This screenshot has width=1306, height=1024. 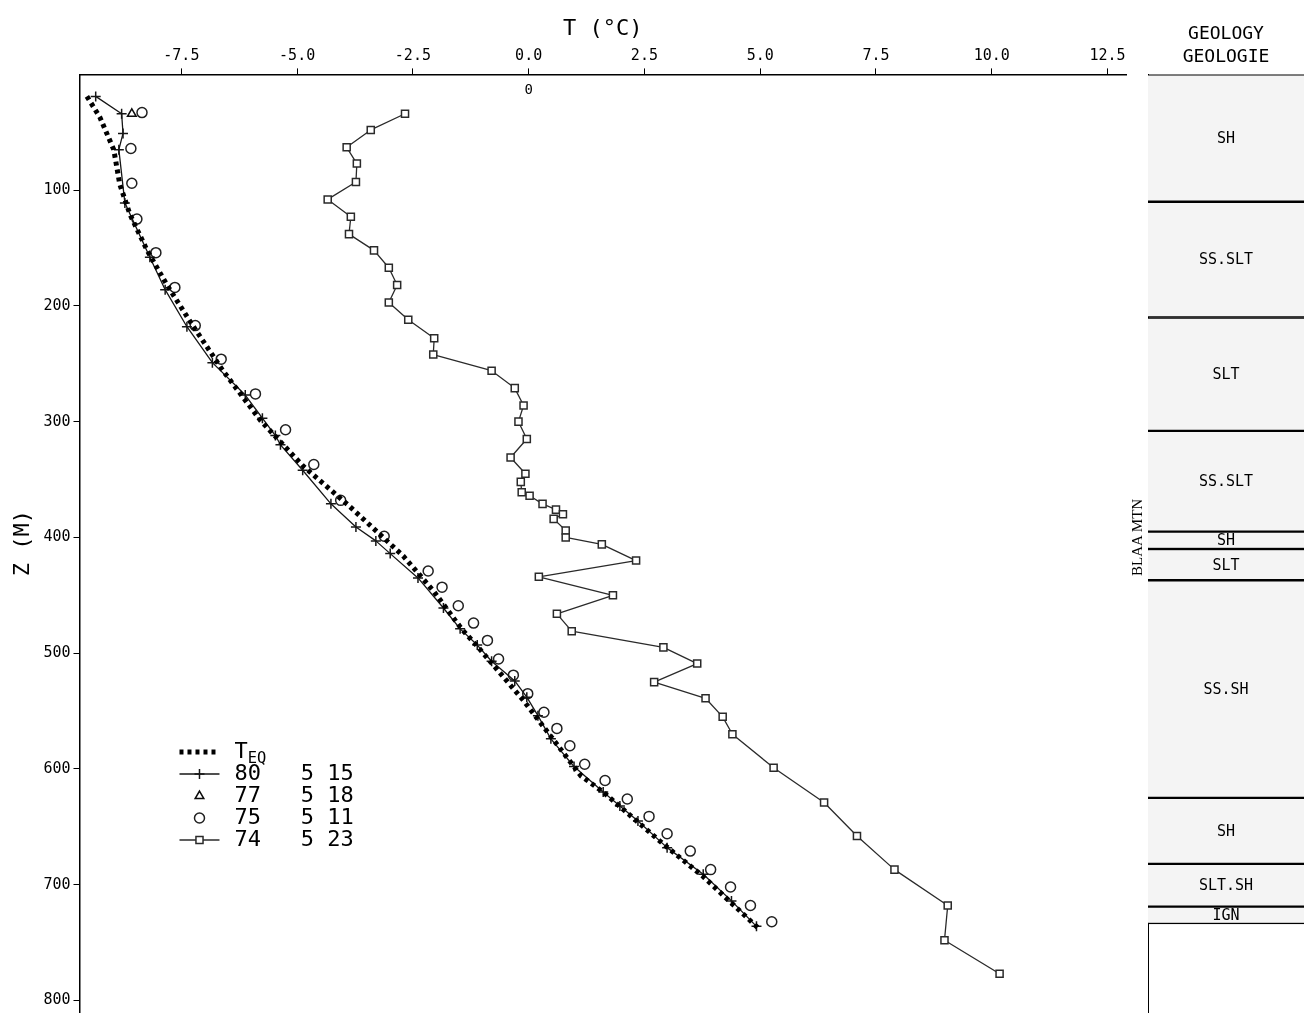 What do you see at coordinates (1226, 915) in the screenshot?
I see `series-label: IGN` at bounding box center [1226, 915].